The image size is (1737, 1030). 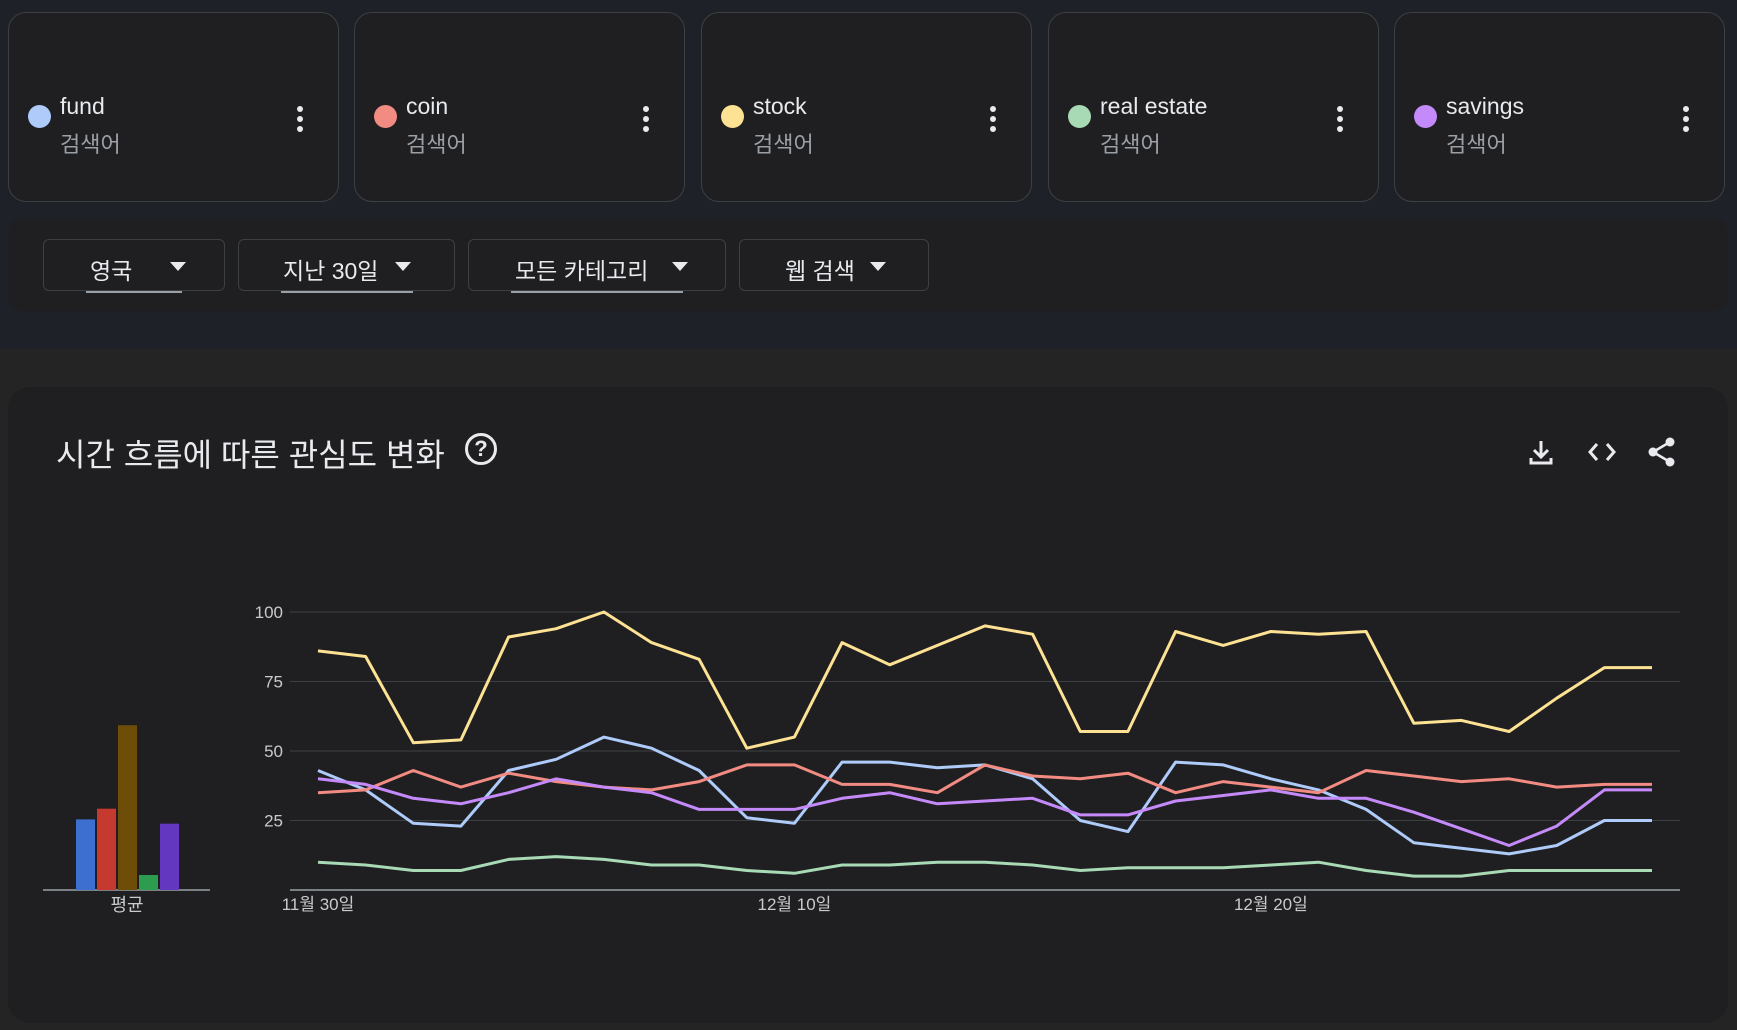 What do you see at coordinates (82, 106) in the screenshot?
I see `term-name: fund` at bounding box center [82, 106].